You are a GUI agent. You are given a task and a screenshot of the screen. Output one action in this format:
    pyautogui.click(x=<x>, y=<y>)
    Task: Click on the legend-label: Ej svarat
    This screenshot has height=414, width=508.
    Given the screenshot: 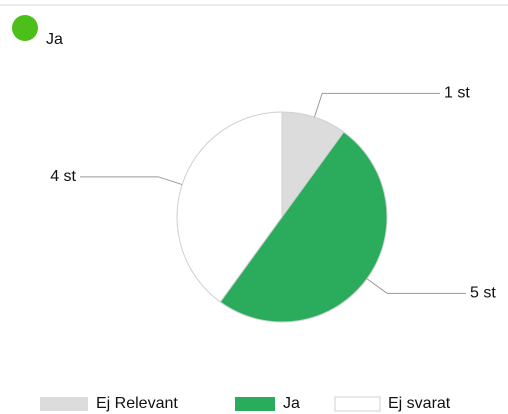 What is the action you would take?
    pyautogui.click(x=419, y=403)
    